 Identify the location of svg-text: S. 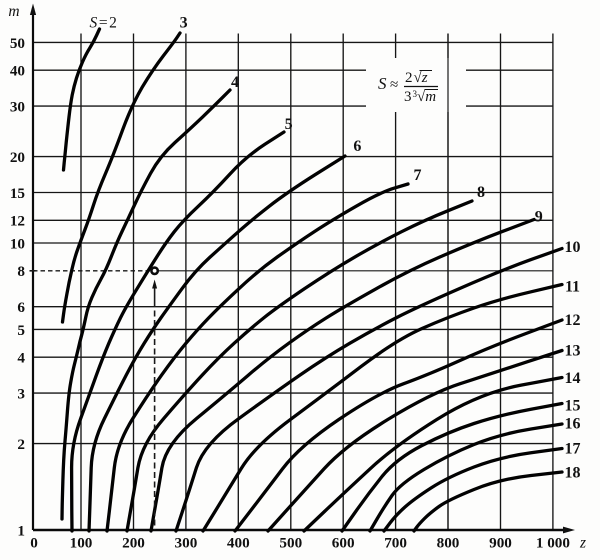
(382, 83).